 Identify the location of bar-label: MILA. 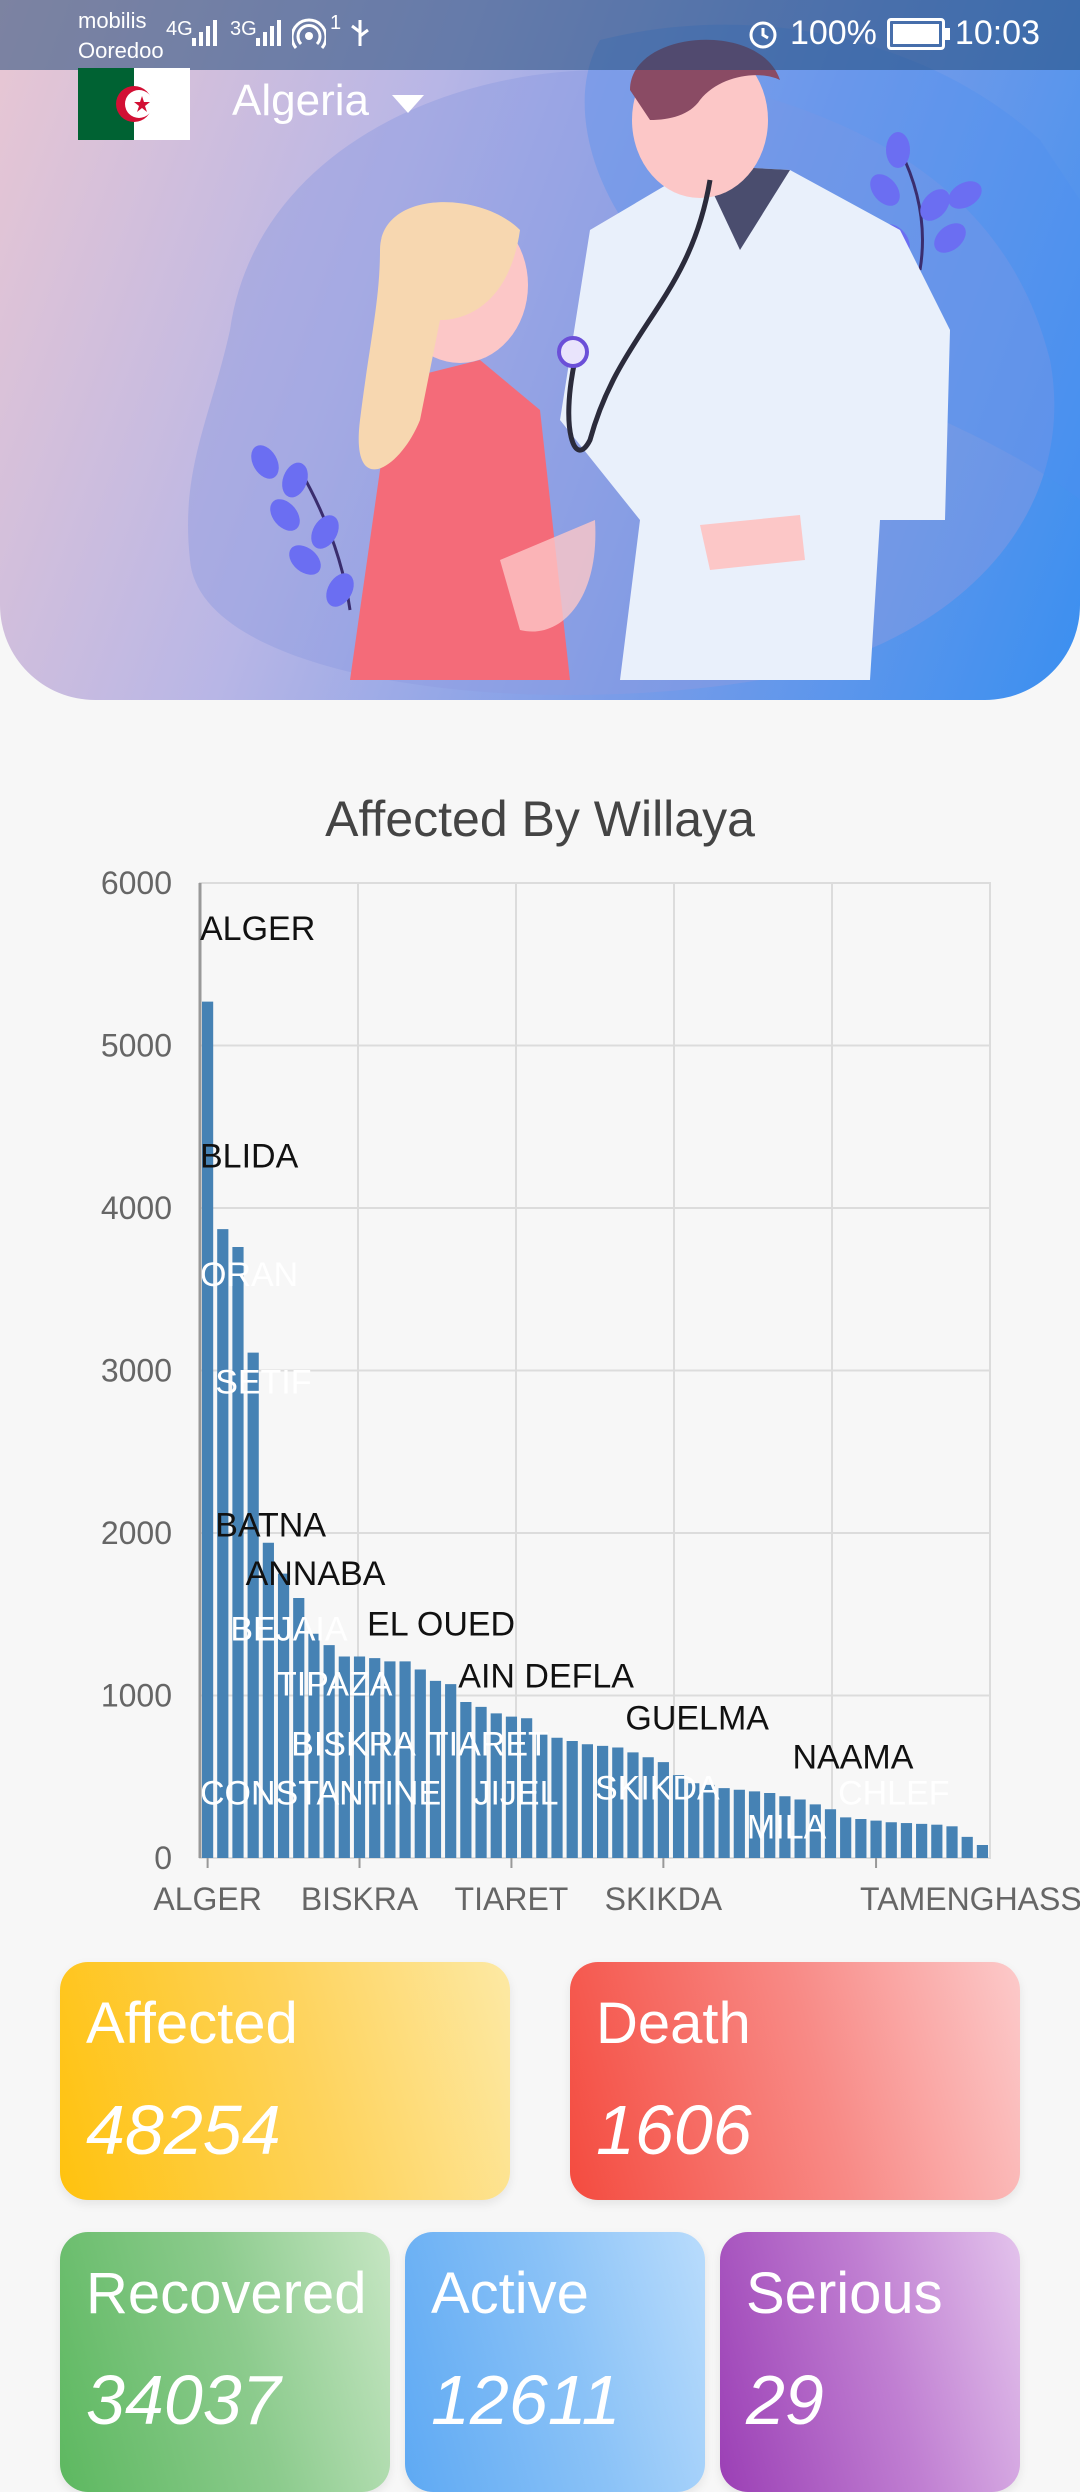
(787, 1828).